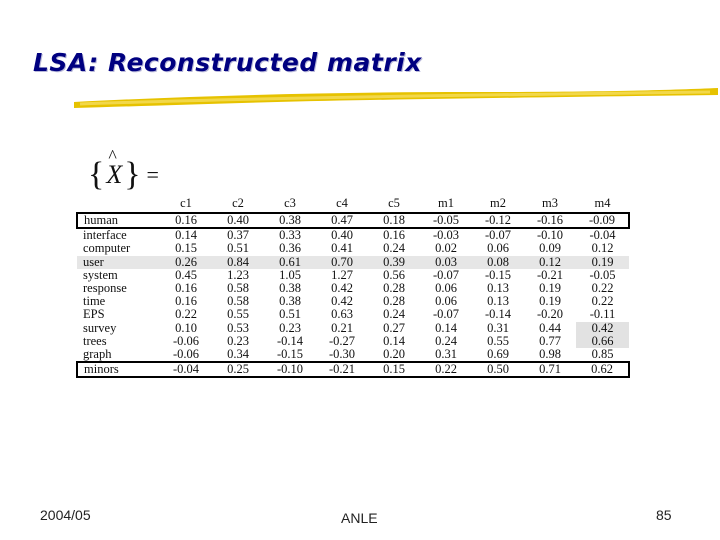 Image resolution: width=720 pixels, height=540 pixels. I want to click on formula-hat-mark: ^, so click(112, 156).